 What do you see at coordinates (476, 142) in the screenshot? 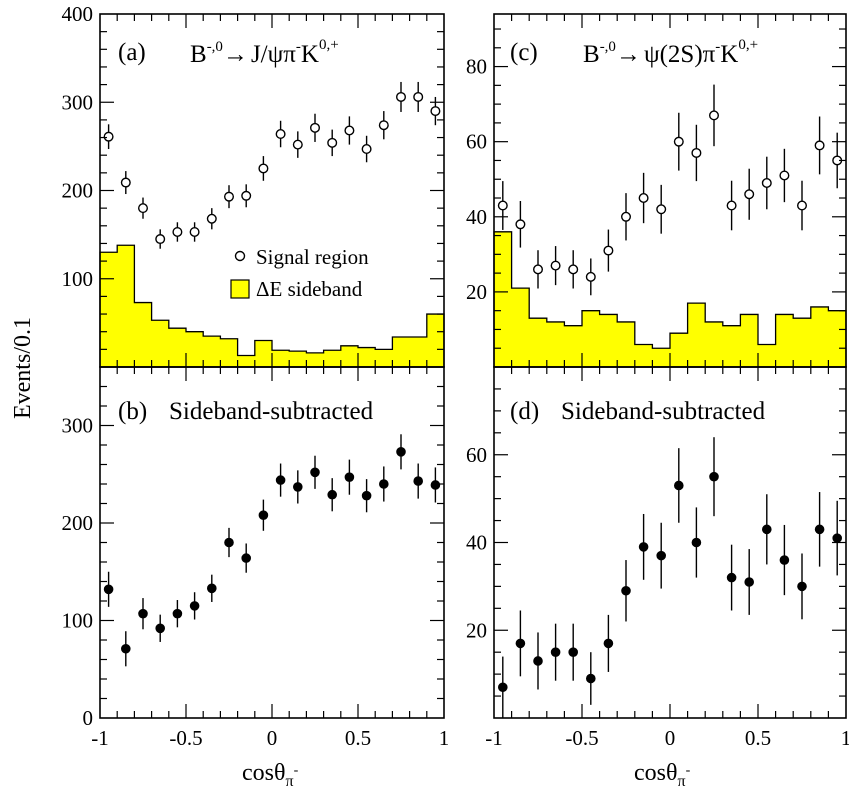
I see `y-tick-label-c: 60` at bounding box center [476, 142].